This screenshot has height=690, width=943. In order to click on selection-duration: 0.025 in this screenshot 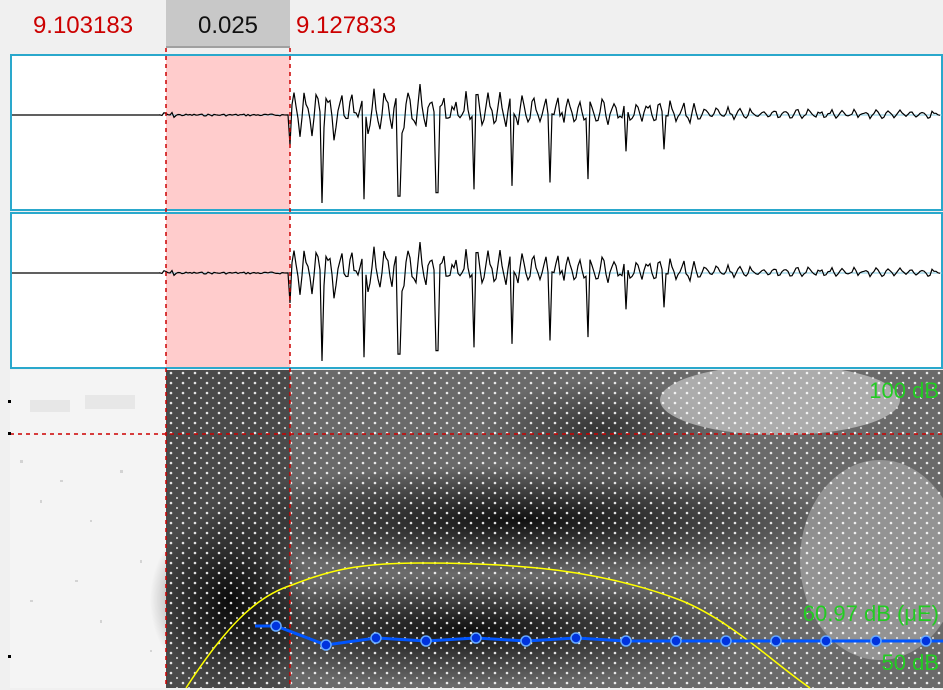, I will do `click(228, 24)`.